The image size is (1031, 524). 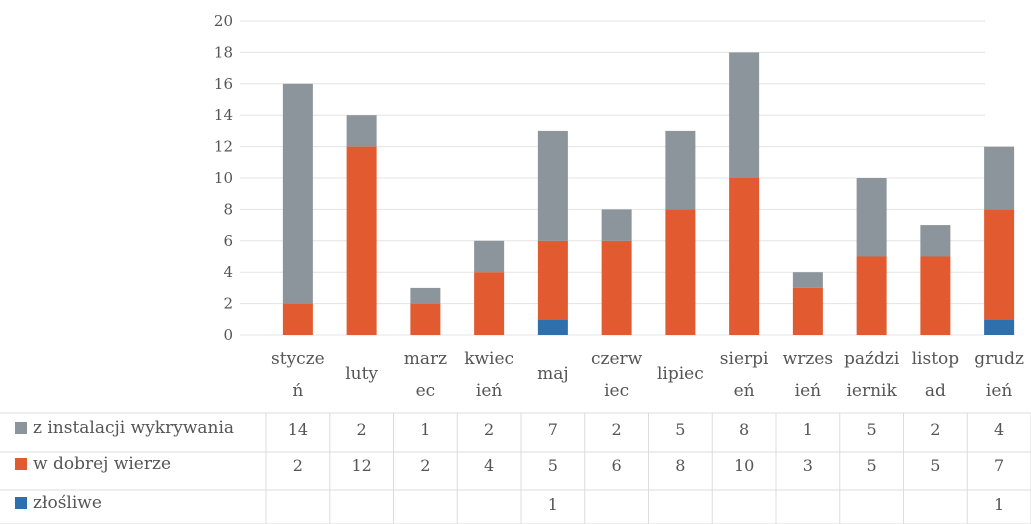 I want to click on x-tick-label: iernik, so click(x=871, y=391).